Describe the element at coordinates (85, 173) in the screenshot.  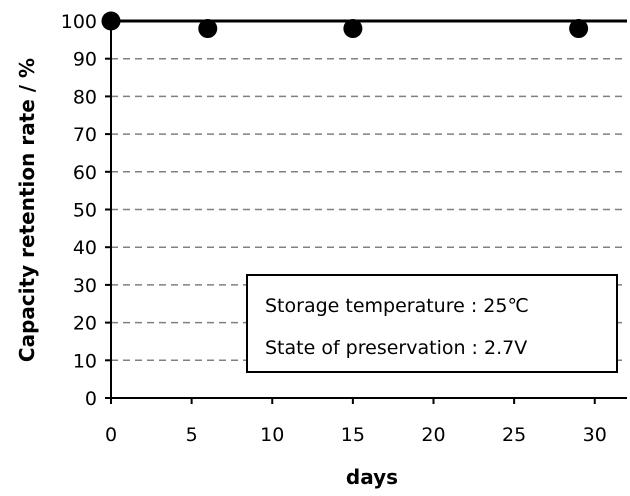
I see `y-tick-label-60: 60` at that location.